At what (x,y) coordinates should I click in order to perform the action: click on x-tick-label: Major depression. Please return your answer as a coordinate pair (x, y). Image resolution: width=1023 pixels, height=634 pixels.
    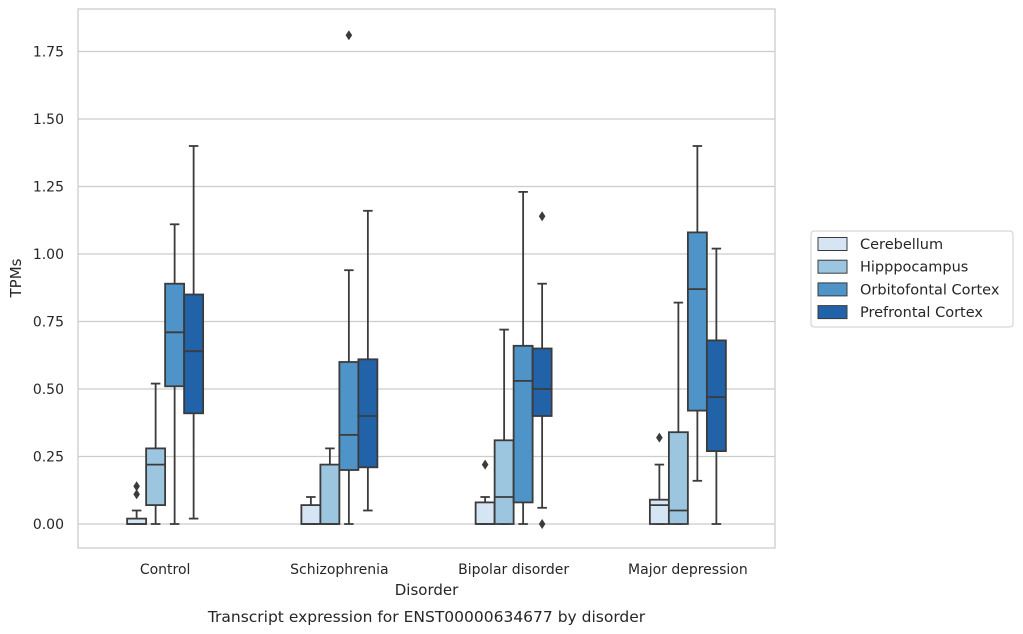
    Looking at the image, I should click on (688, 570).